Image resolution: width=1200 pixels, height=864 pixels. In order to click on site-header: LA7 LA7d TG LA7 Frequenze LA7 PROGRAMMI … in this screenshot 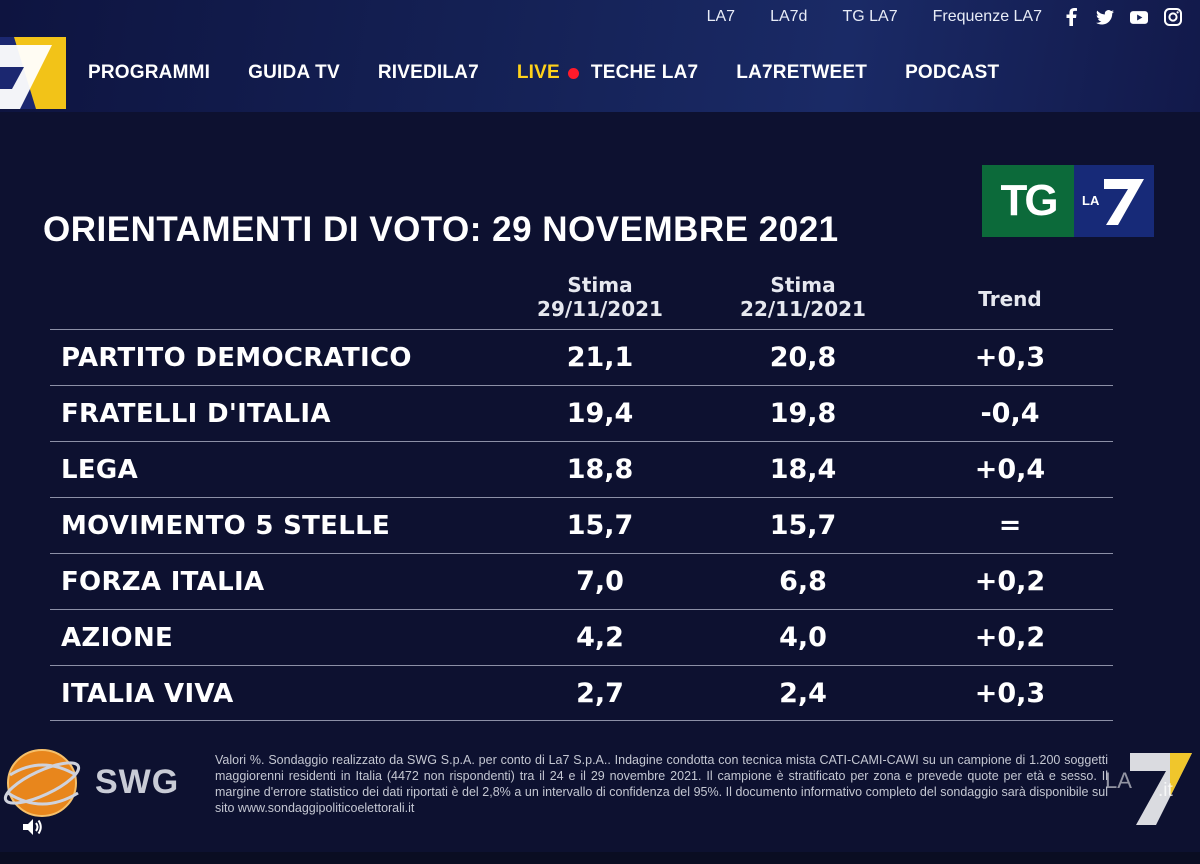, I will do `click(600, 56)`.